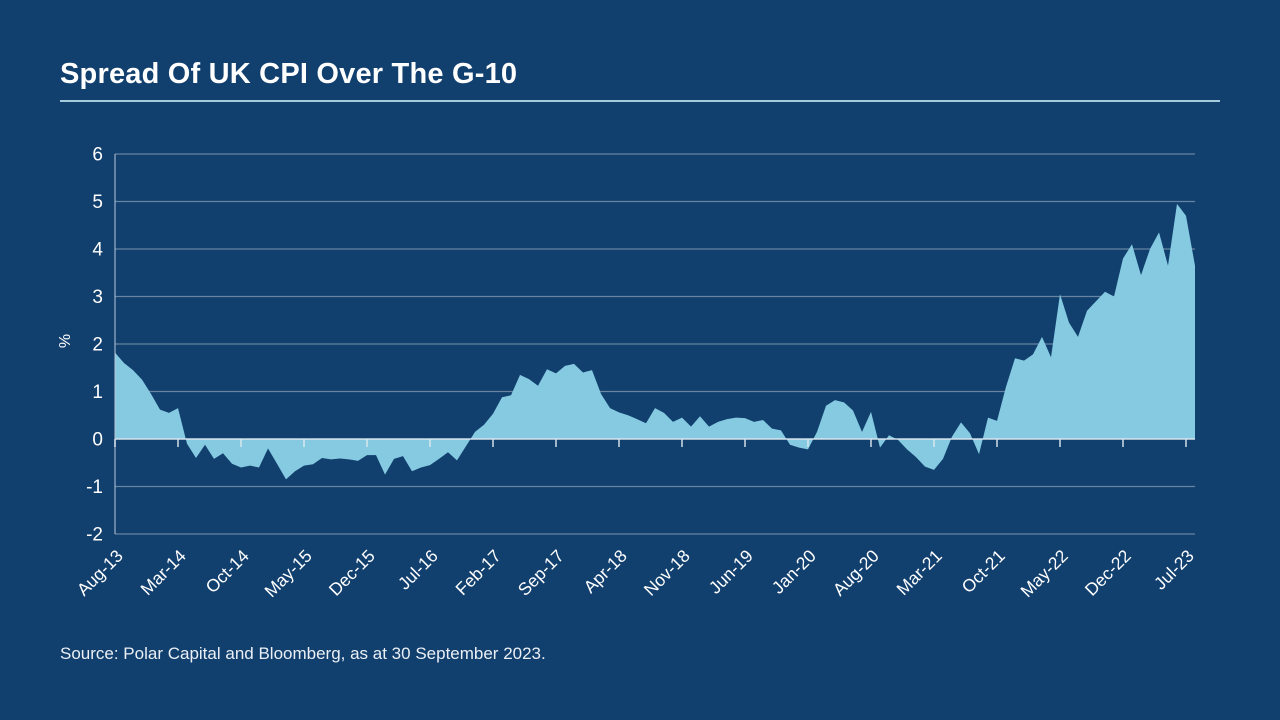  I want to click on x-tick-label: Dec-15, so click(352, 573).